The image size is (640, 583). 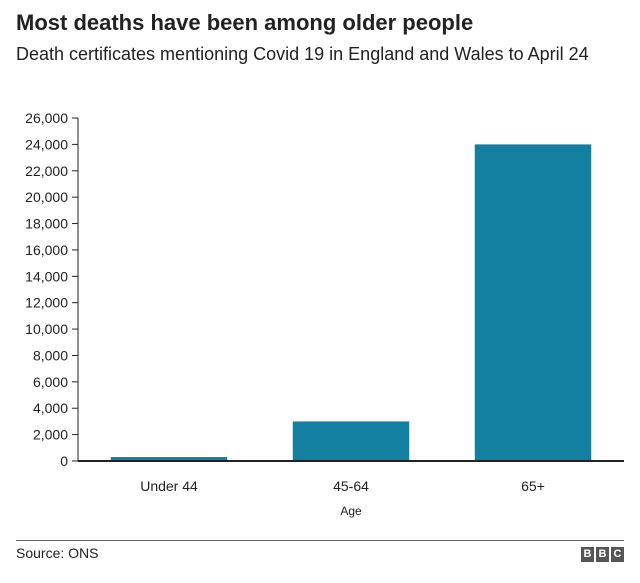 What do you see at coordinates (50, 435) in the screenshot?
I see `y-tick-label: 2,000` at bounding box center [50, 435].